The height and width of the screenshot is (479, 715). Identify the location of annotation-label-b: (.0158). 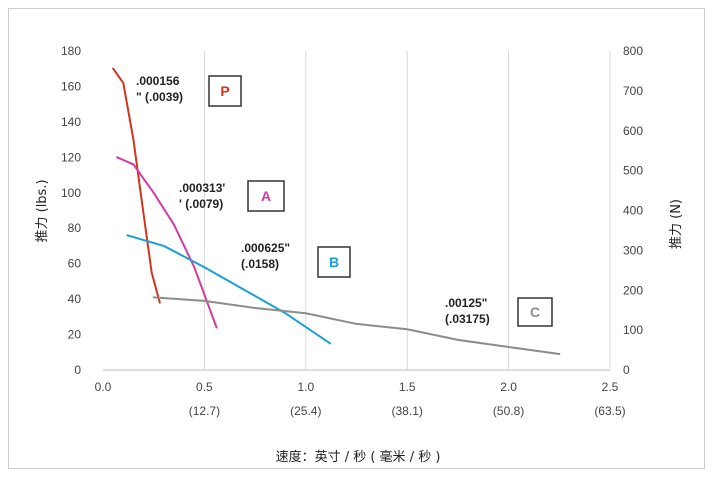
(260, 264).